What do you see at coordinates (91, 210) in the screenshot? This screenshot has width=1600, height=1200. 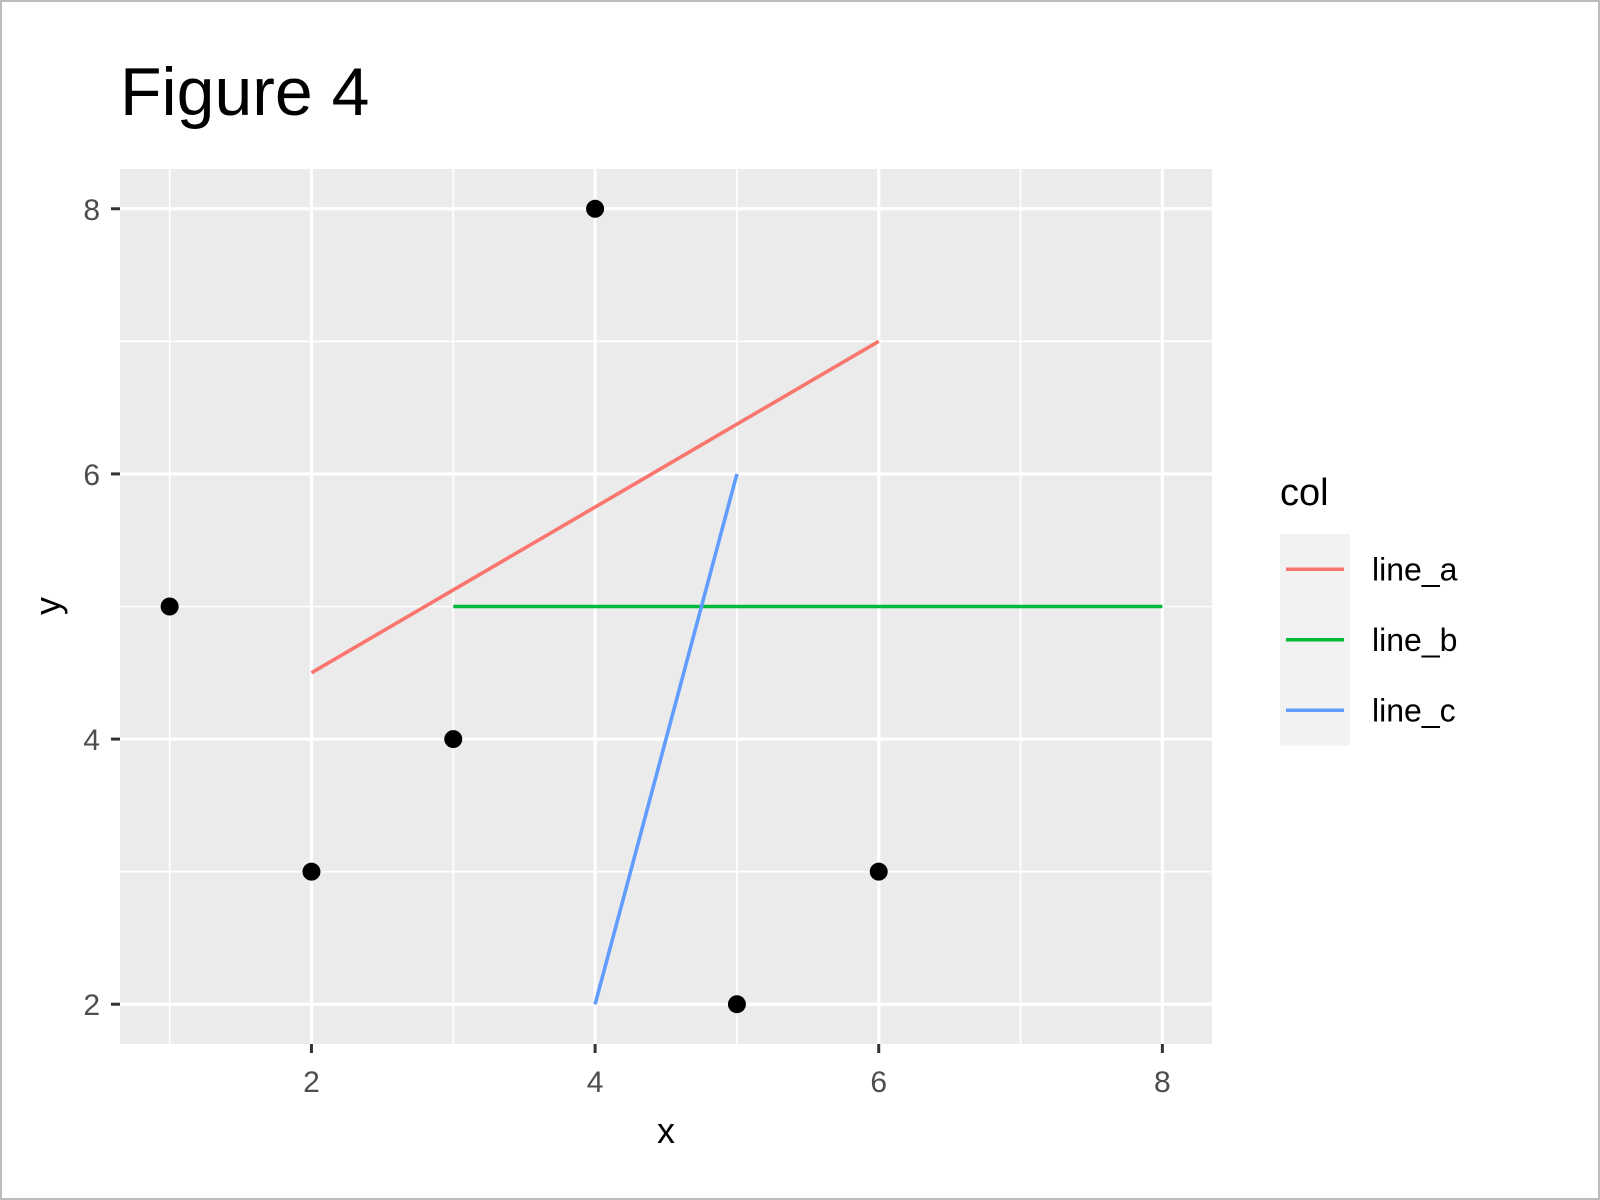 I see `y-tick-label: 8` at bounding box center [91, 210].